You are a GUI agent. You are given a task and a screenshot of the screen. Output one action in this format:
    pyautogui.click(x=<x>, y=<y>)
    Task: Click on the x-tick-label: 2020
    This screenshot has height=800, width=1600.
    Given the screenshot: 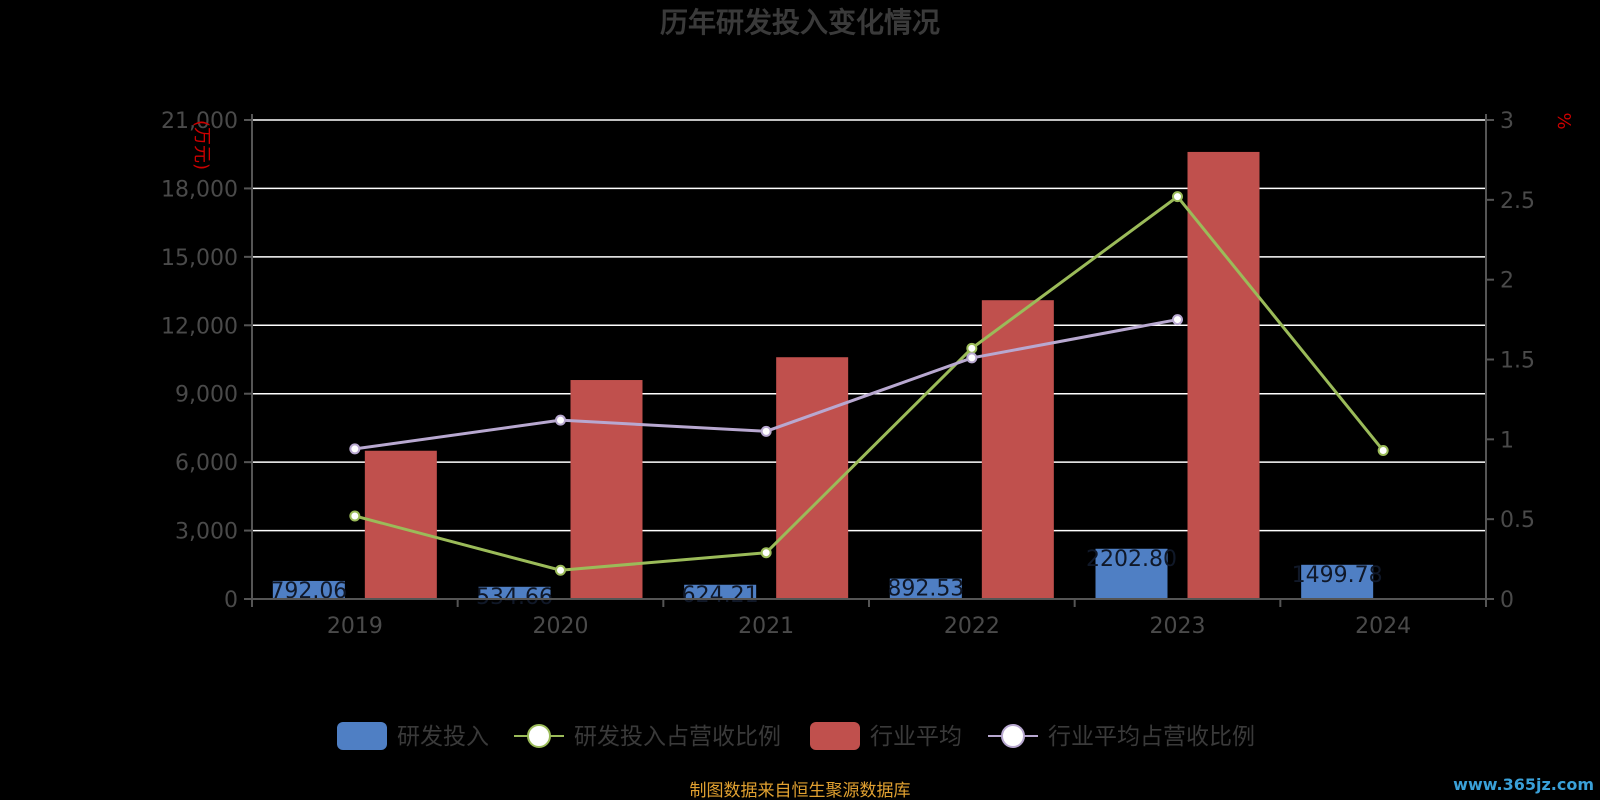 What is the action you would take?
    pyautogui.click(x=561, y=626)
    